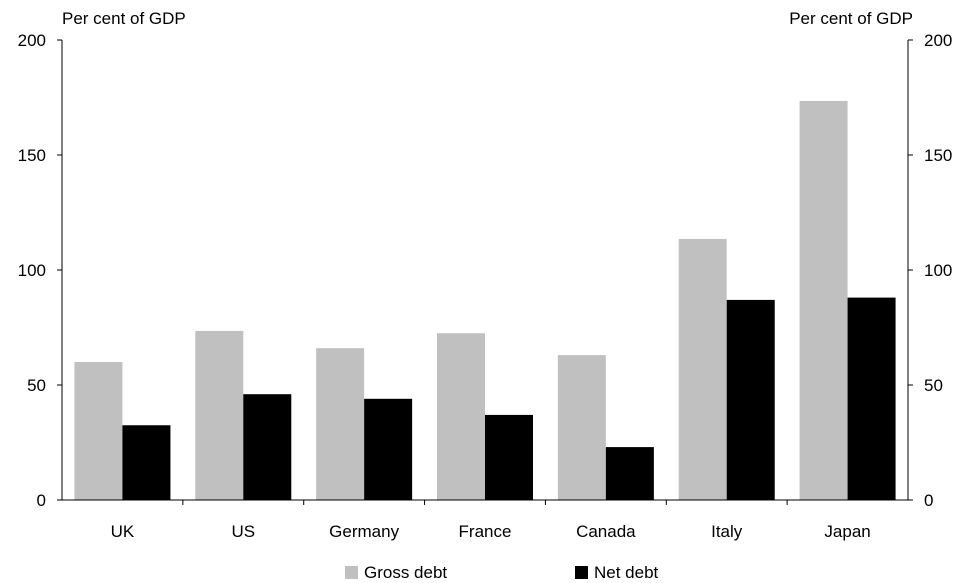  I want to click on bar-gross-japan, so click(823, 300).